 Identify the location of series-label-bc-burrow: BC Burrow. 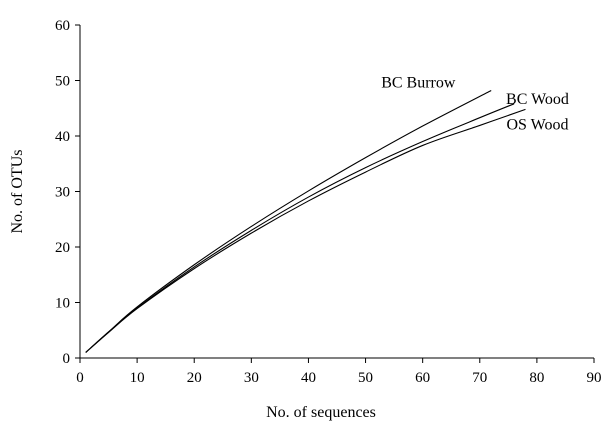
(418, 82).